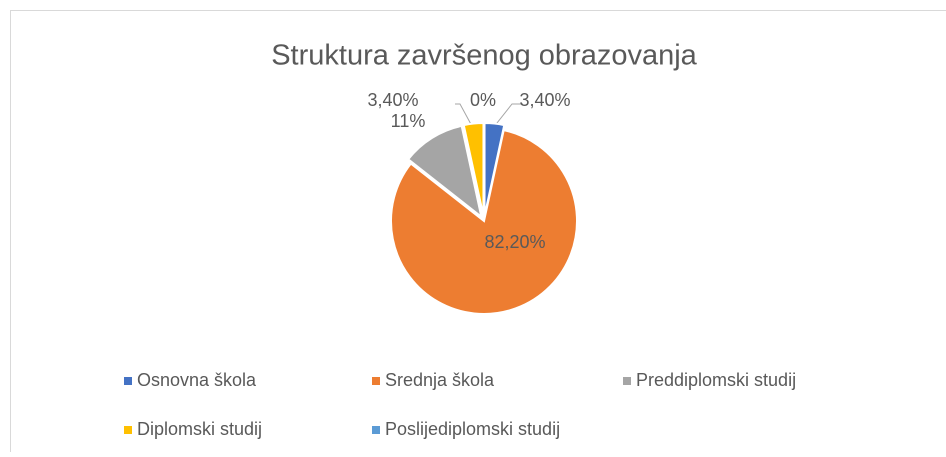  I want to click on legend-label: Diplomski studij, so click(199, 429).